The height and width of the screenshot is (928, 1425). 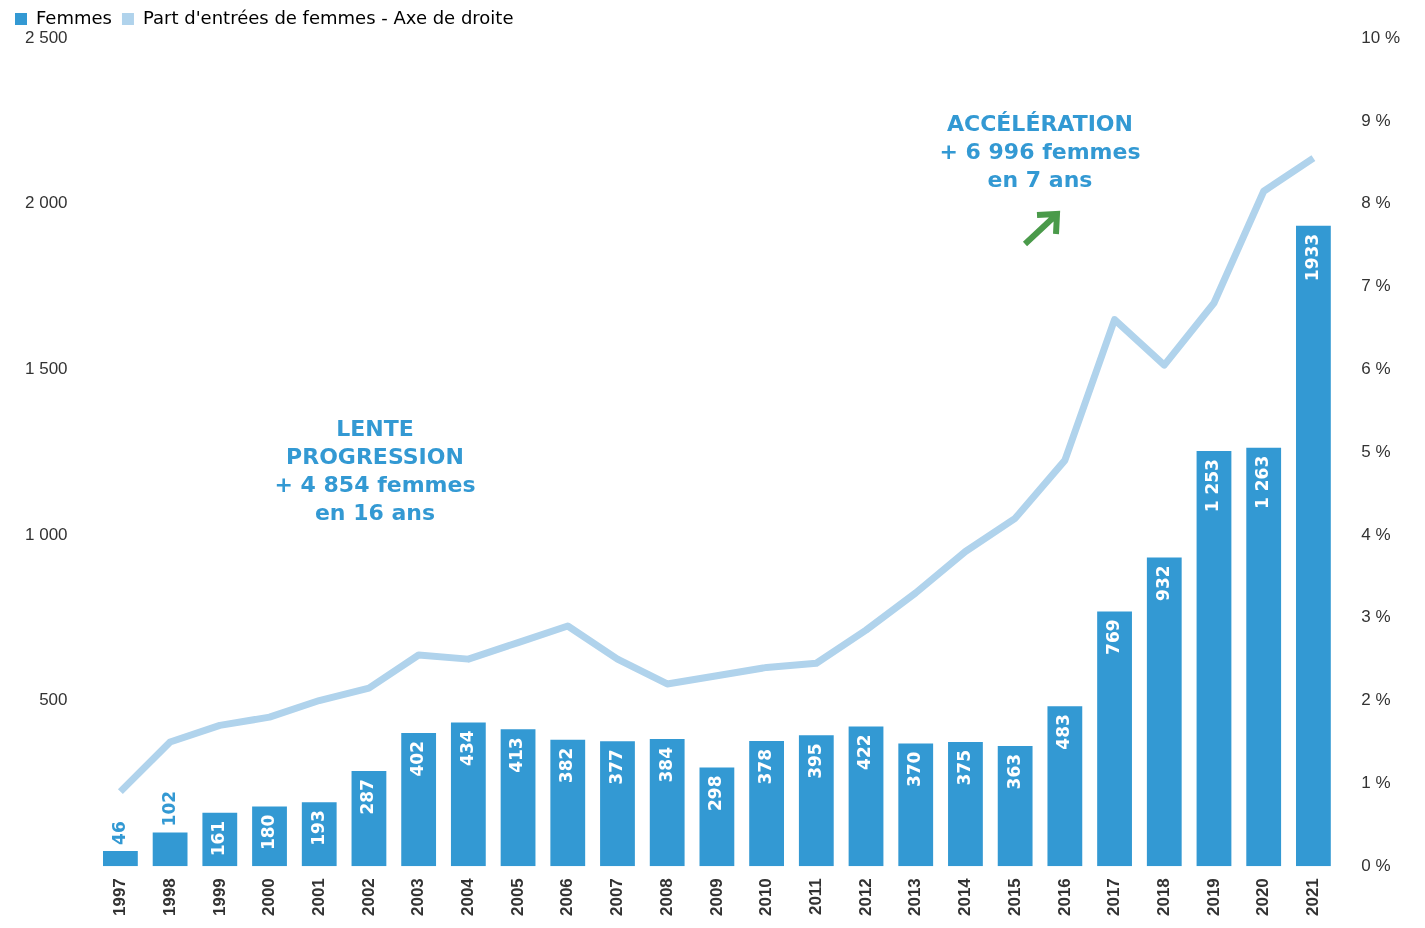 I want to click on legend-label: Part d'entrées de femmes - Axe de droite, so click(x=328, y=17).